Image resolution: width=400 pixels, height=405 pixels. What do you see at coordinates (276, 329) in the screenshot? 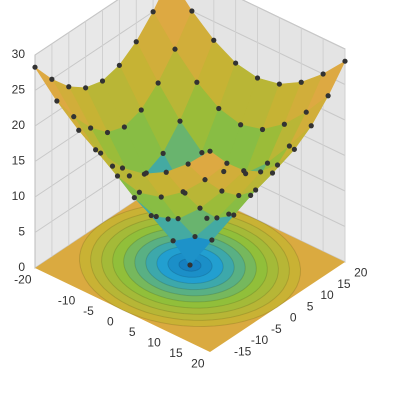
I see `y-tick-label: -5` at bounding box center [276, 329].